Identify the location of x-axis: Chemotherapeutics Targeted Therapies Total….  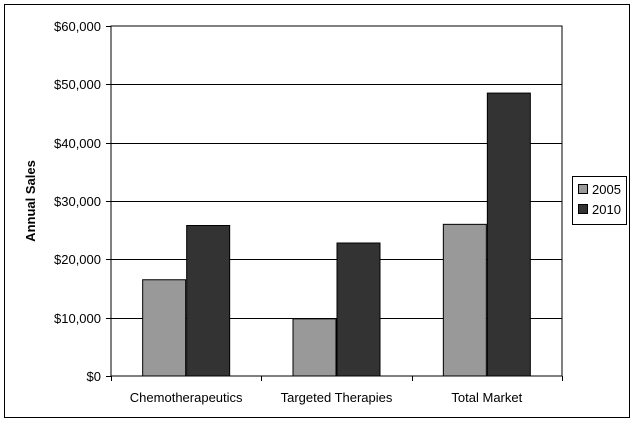
(337, 390).